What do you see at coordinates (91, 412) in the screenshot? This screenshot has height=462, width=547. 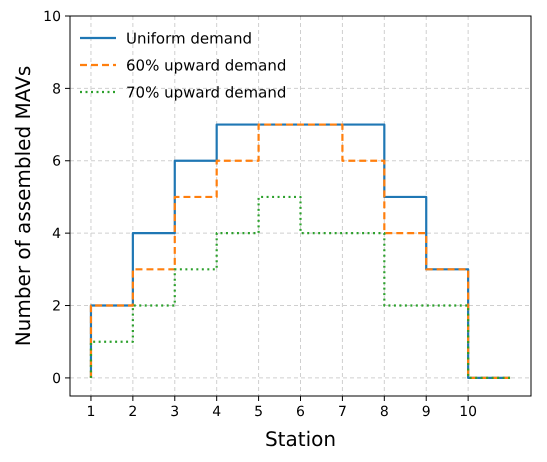 I see `x-tick-label: 1` at bounding box center [91, 412].